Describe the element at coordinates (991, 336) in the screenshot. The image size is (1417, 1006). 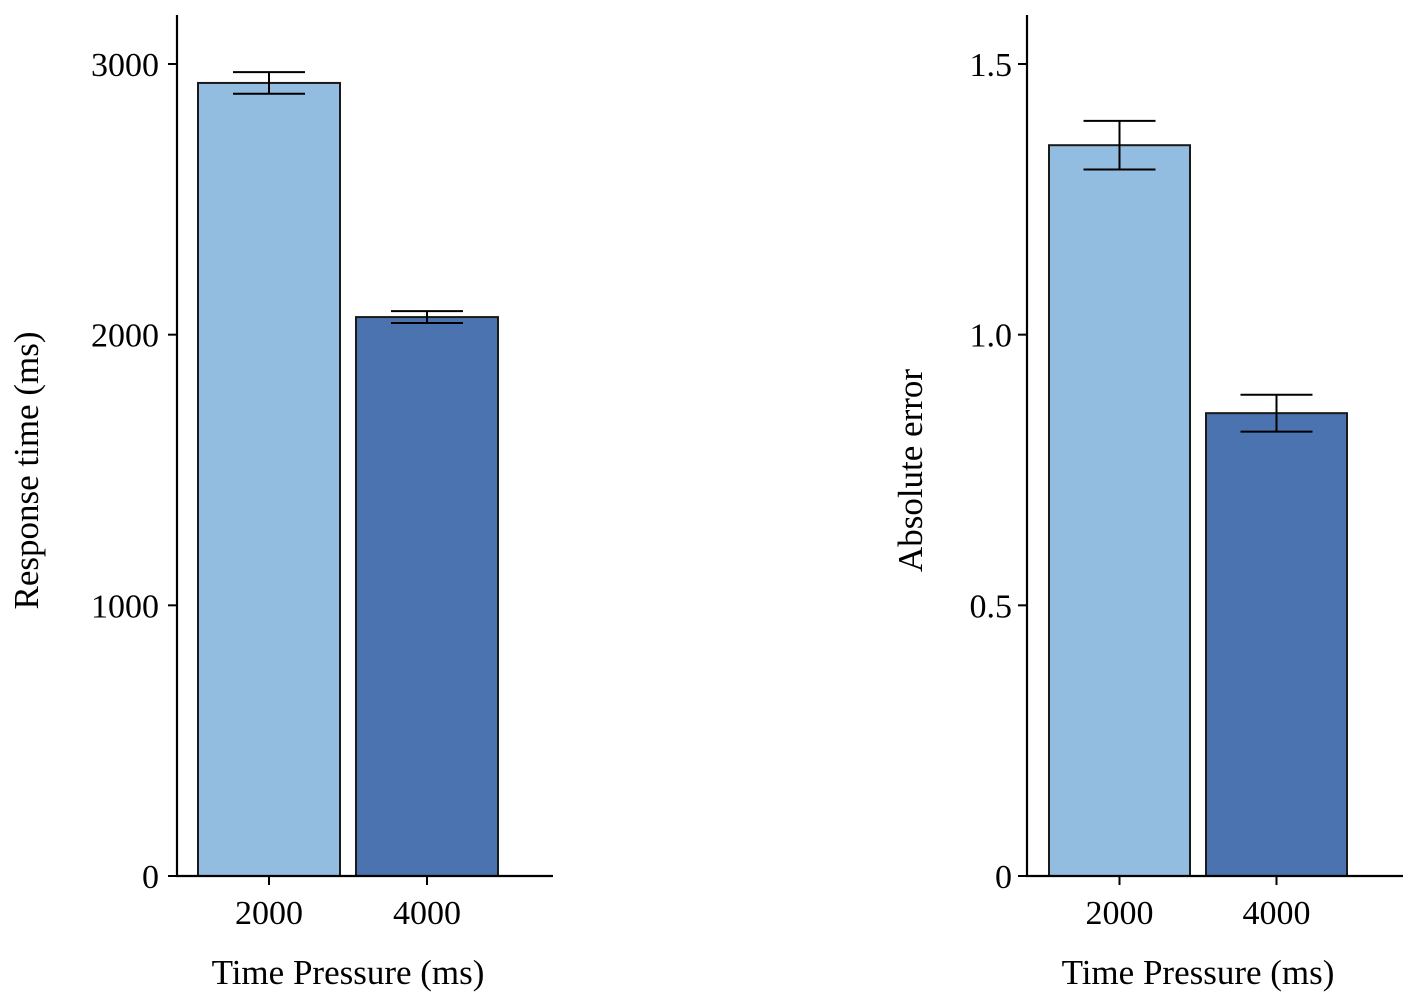
I see `y-tick-label: 1.0` at that location.